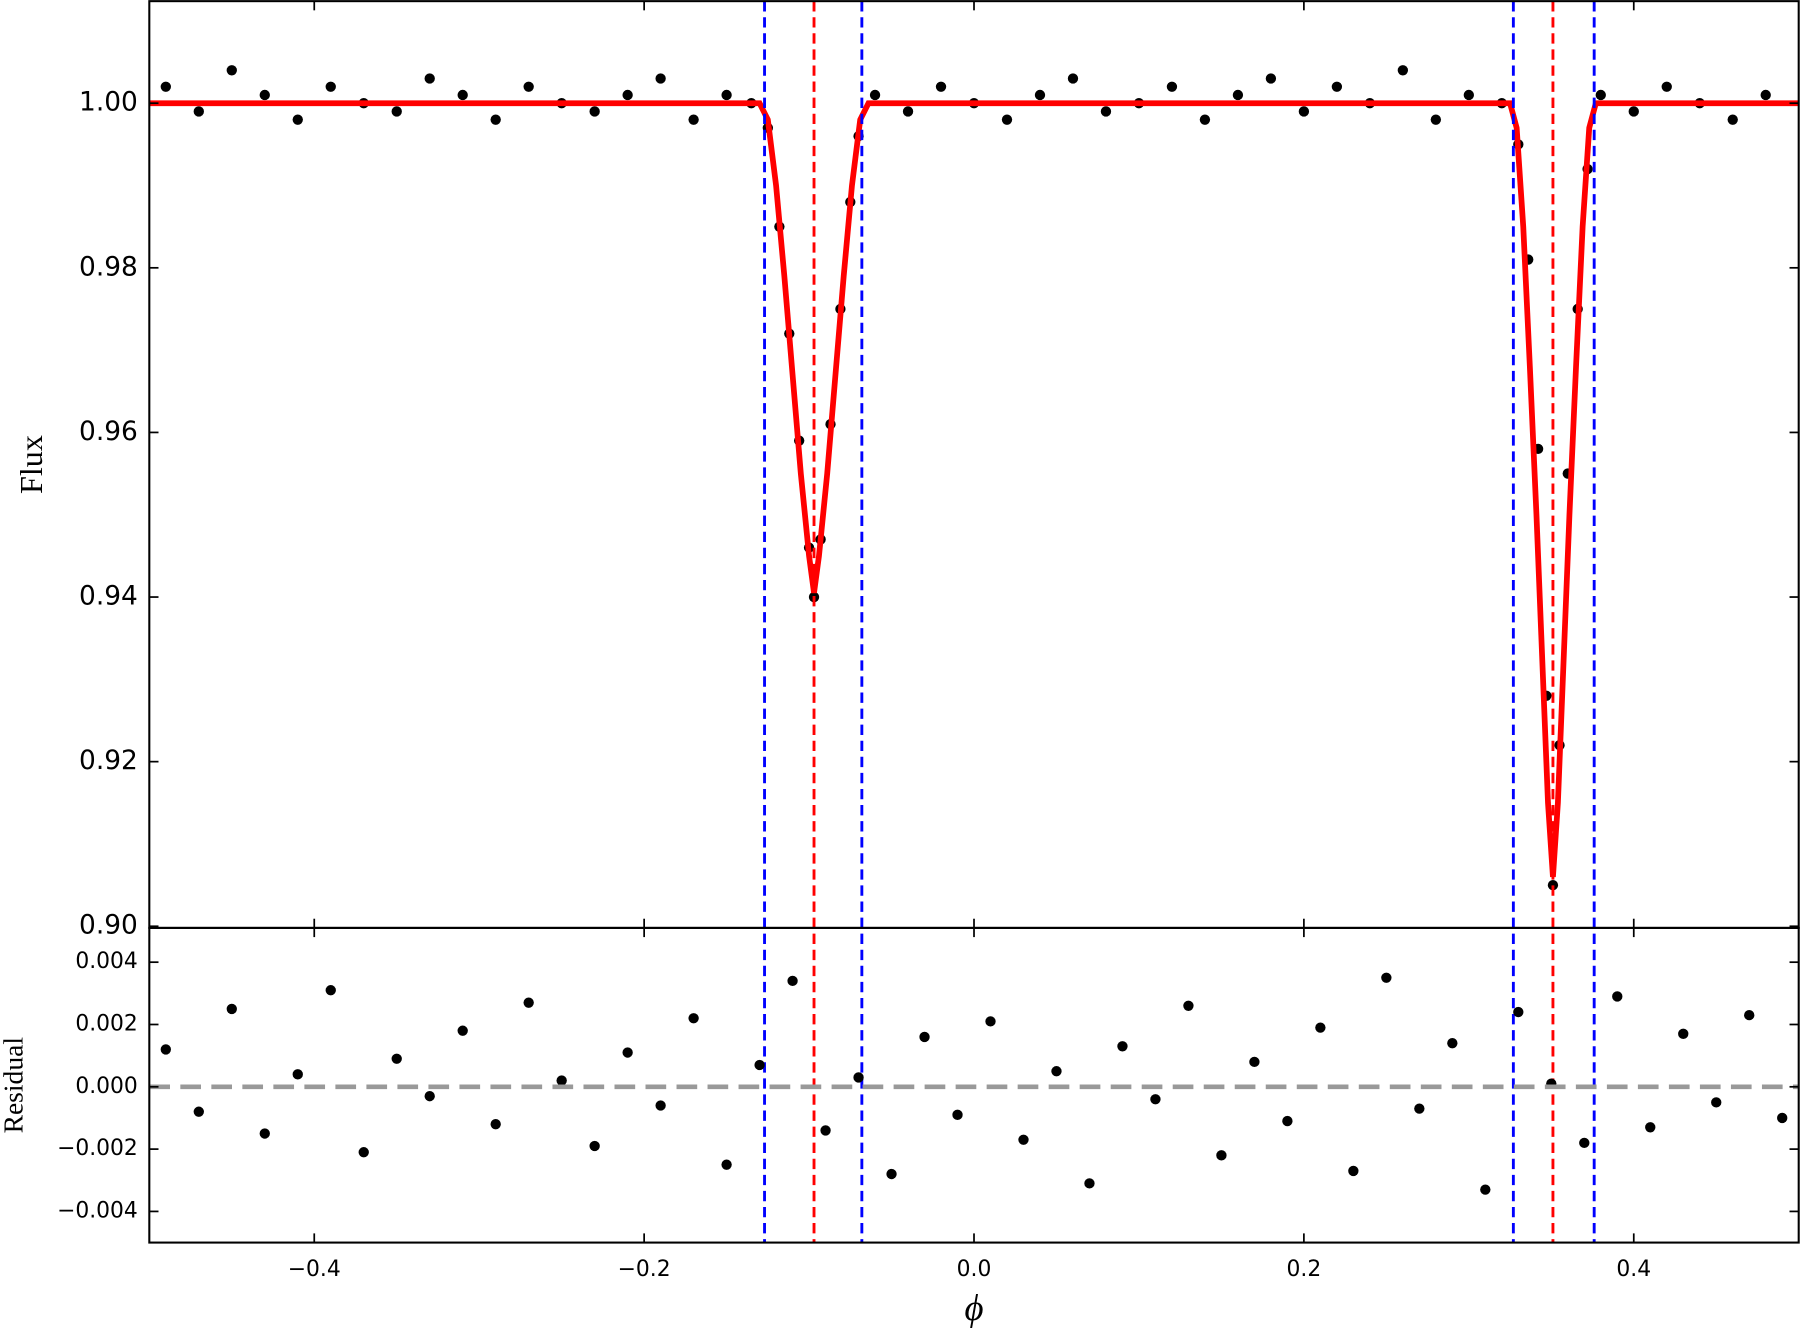 Image resolution: width=1801 pixels, height=1331 pixels. I want to click on x-axis-label: ϕ, so click(973, 1307).